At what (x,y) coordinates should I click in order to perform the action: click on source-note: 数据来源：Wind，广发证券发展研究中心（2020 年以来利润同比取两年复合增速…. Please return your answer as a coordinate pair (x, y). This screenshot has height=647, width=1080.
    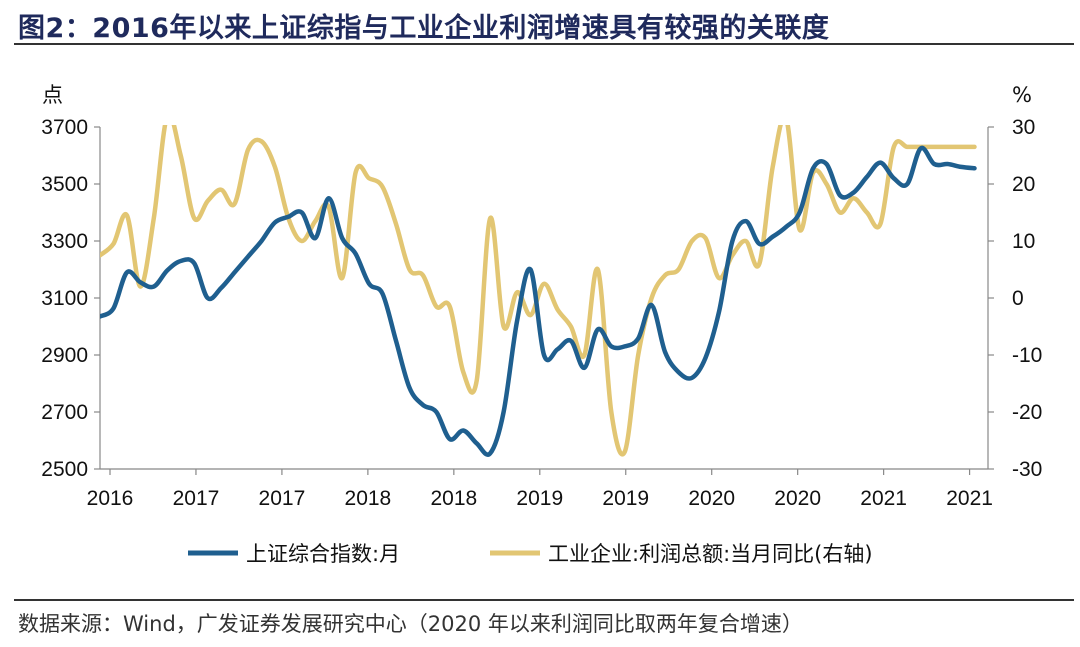
    Looking at the image, I should click on (410, 624).